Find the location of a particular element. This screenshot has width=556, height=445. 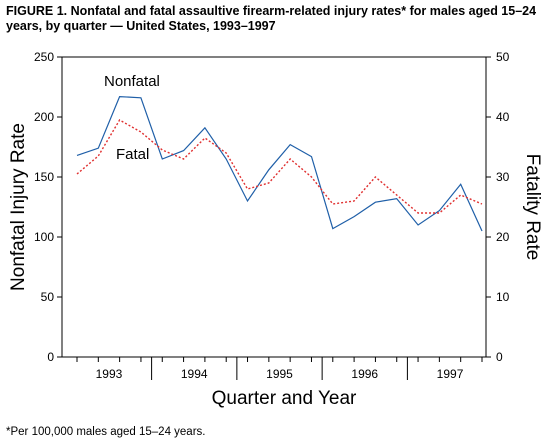

y-axis-right-title: Fatality Rate is located at coordinates (532, 207).